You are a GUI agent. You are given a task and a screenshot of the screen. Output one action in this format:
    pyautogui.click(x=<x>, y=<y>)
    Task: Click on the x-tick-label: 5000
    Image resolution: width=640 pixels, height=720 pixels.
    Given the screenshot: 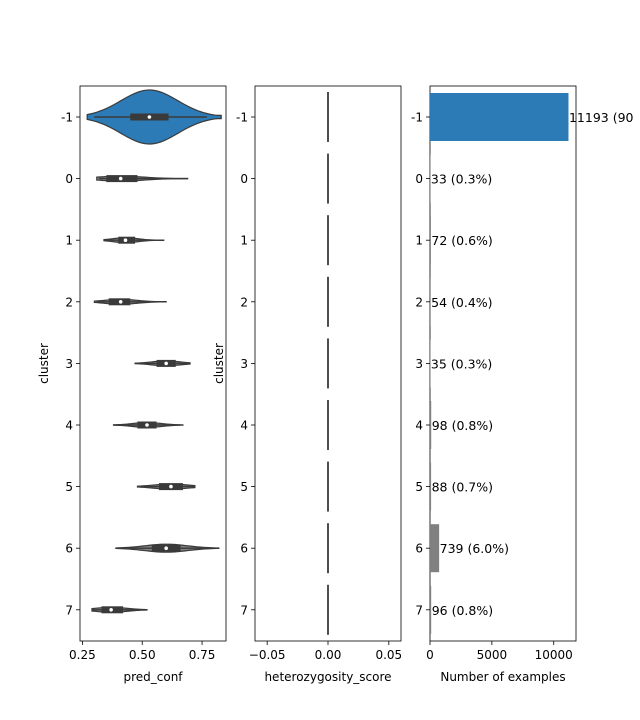 What is the action you would take?
    pyautogui.click(x=492, y=655)
    